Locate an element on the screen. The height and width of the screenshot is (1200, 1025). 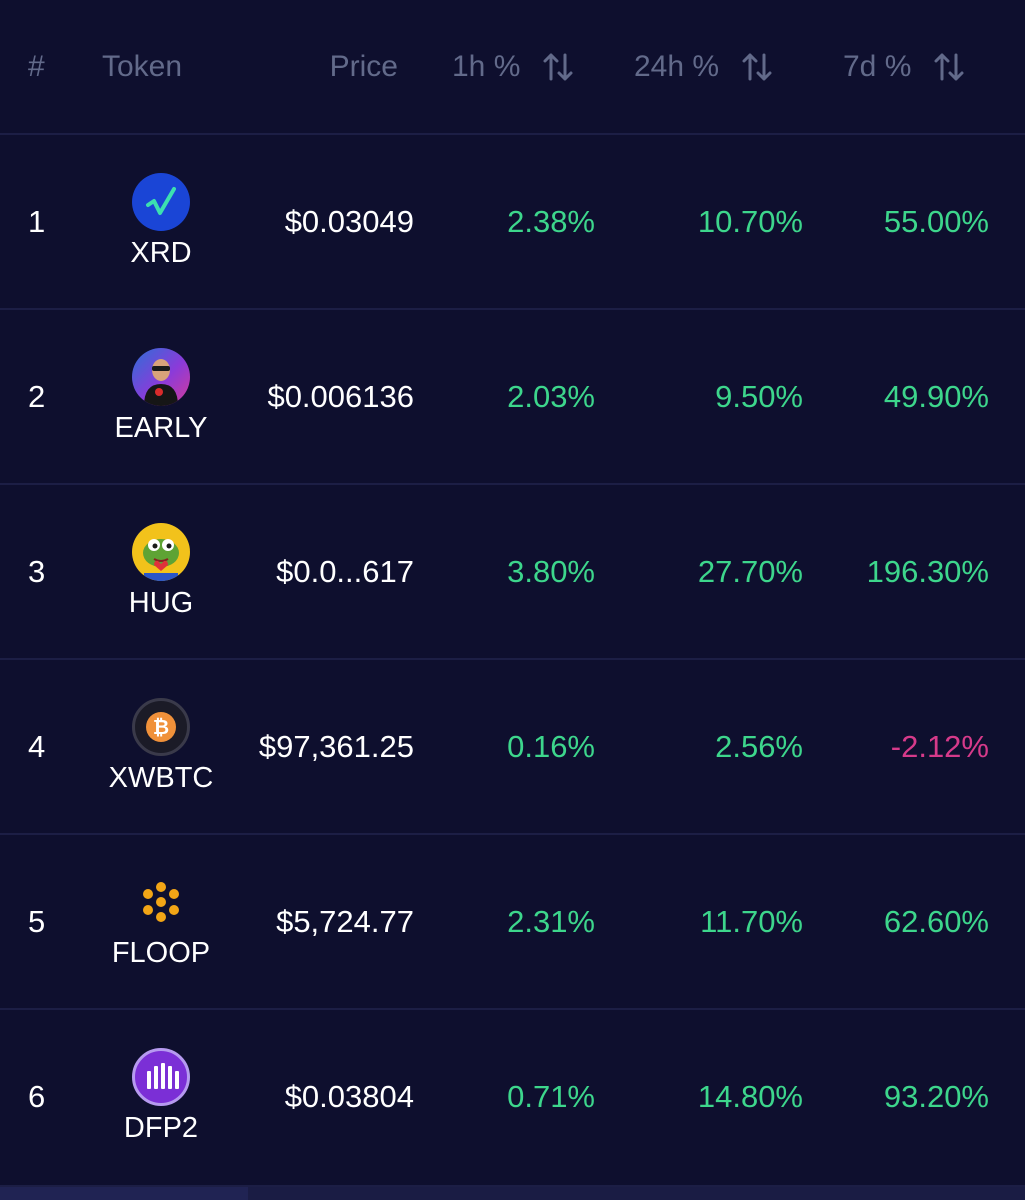
change-7d-cell: 49.90% is located at coordinates (936, 396).